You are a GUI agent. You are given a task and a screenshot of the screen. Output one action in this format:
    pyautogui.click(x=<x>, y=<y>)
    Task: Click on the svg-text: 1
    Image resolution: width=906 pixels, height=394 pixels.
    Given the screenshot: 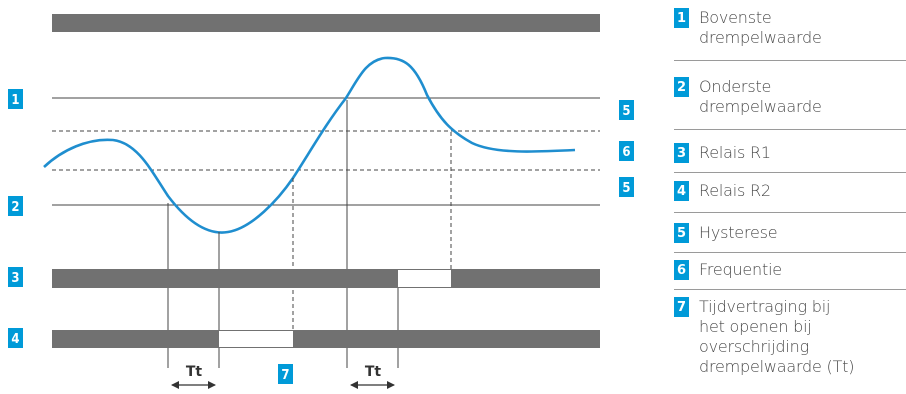 What is the action you would take?
    pyautogui.click(x=15, y=100)
    